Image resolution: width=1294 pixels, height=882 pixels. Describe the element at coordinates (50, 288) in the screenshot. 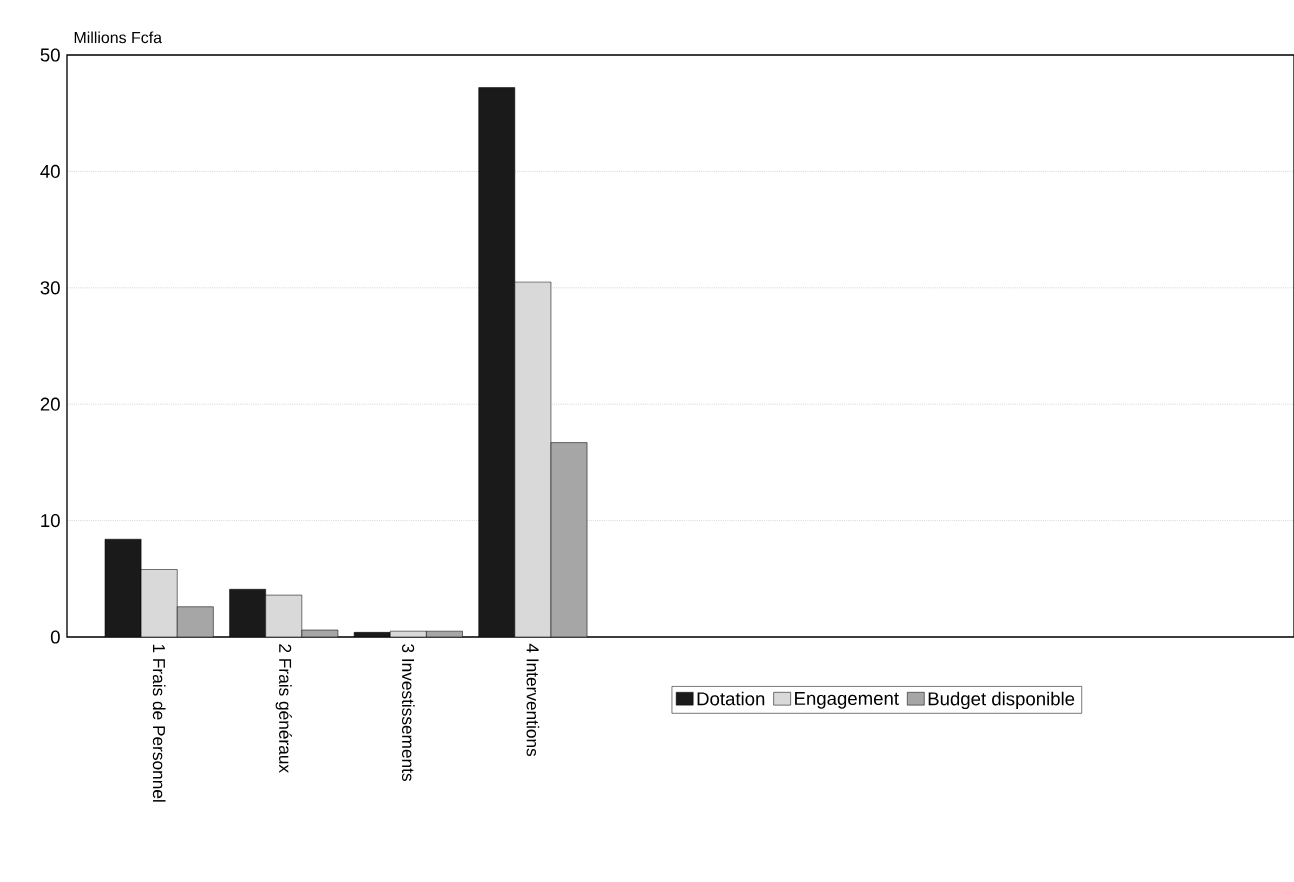

I see `y-tick-label: 30` at that location.